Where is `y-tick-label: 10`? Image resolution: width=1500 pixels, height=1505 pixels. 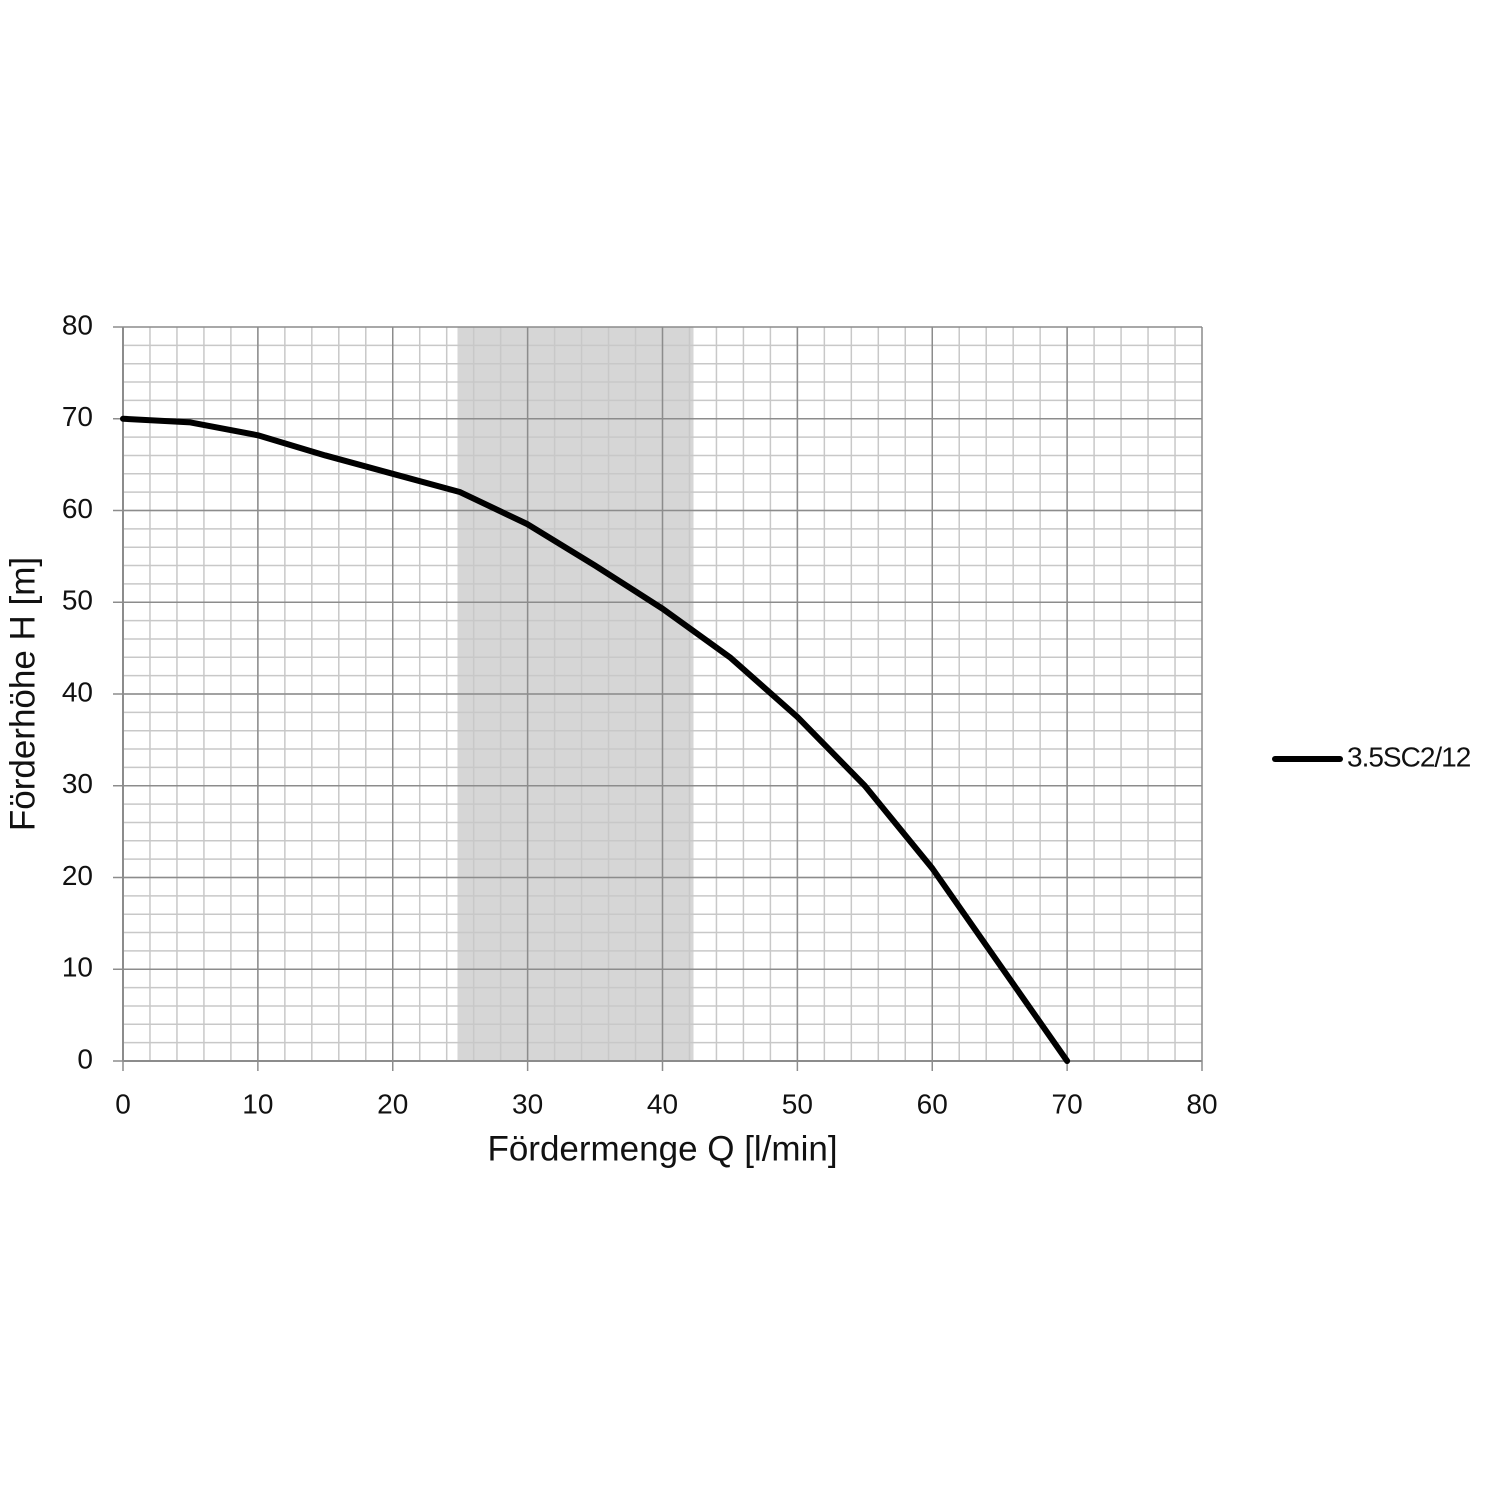 y-tick-label: 10 is located at coordinates (77, 967).